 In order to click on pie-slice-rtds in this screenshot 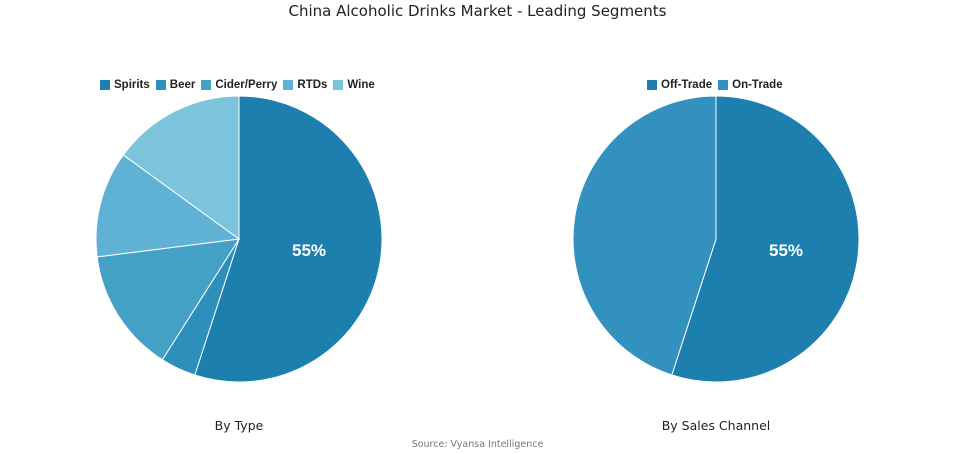, I will do `click(168, 206)`.